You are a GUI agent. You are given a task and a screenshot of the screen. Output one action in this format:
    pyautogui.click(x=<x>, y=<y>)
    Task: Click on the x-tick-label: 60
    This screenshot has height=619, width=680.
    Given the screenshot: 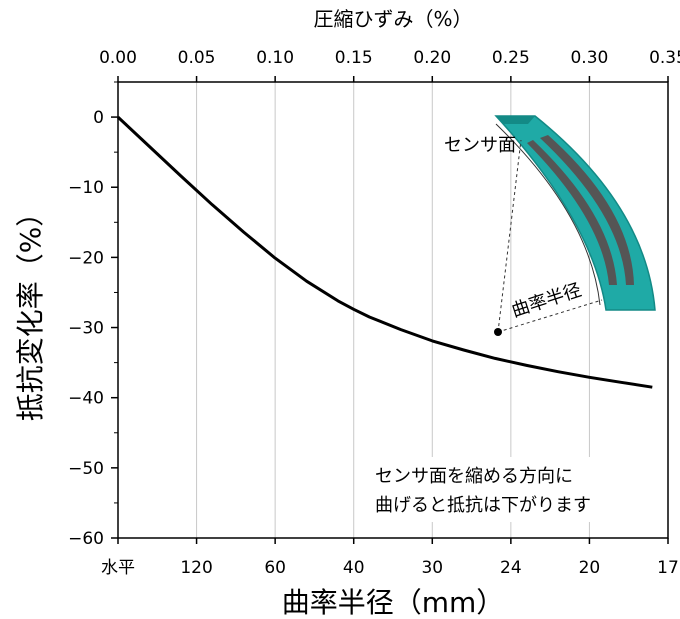 What is the action you would take?
    pyautogui.click(x=275, y=568)
    